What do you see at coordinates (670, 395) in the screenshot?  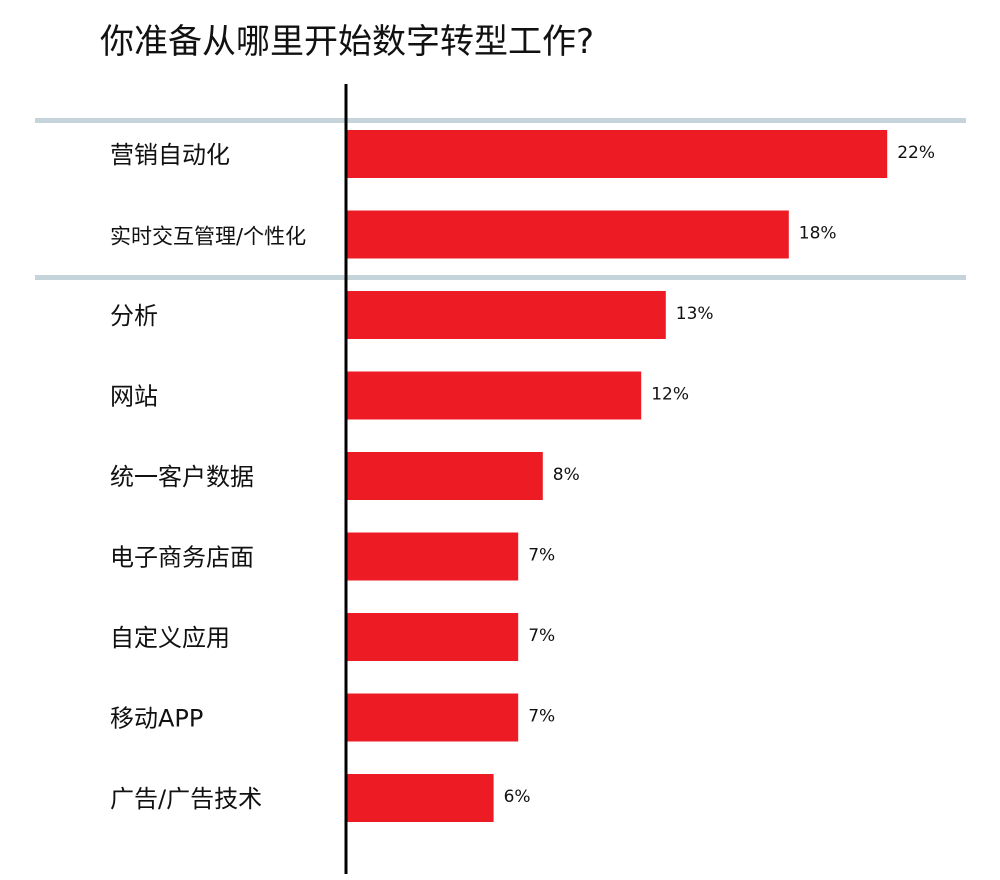 I see `value-label: 12%` at bounding box center [670, 395].